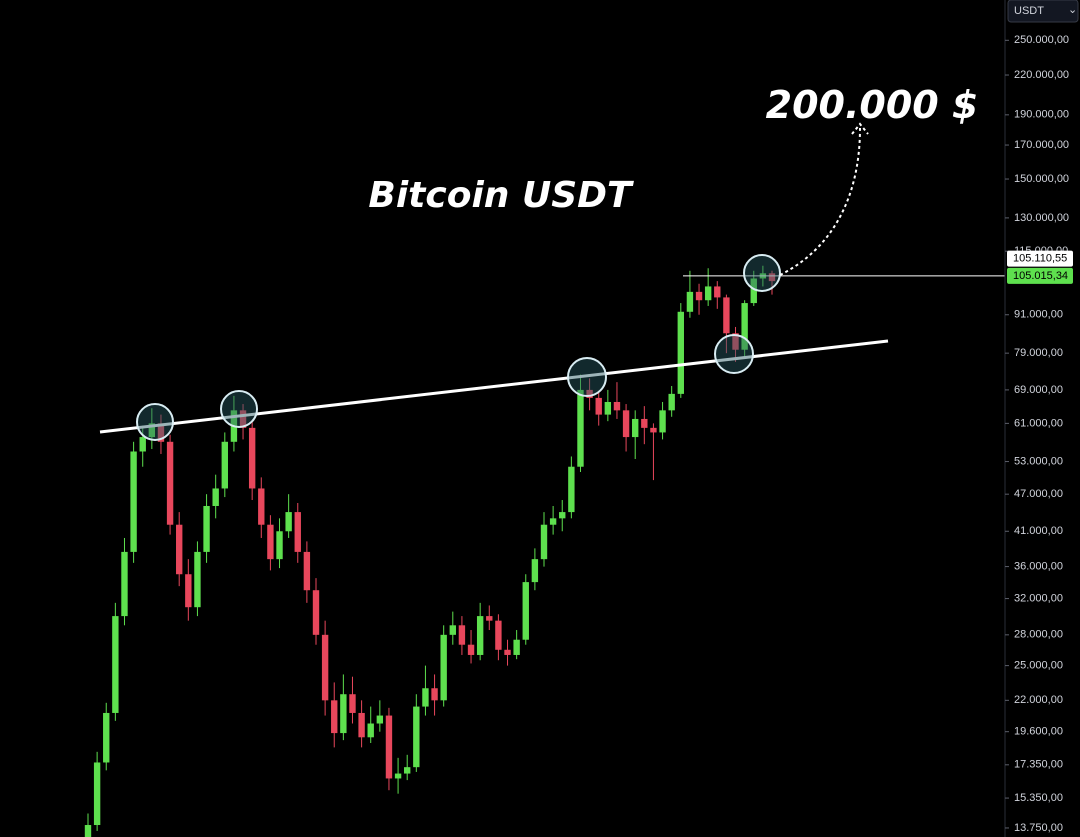 The image size is (1080, 837). I want to click on currency-dropdown: USDT ⌄, so click(1043, 11).